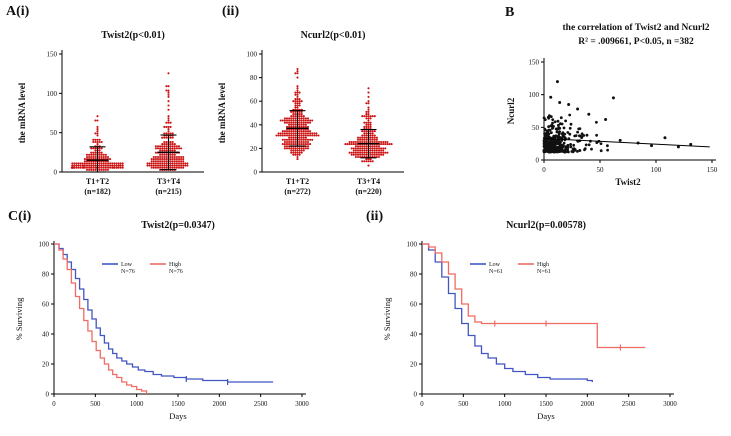 Image resolution: width=731 pixels, height=436 pixels. What do you see at coordinates (97, 191) in the screenshot?
I see `svg-text: (n=182)` at bounding box center [97, 191].